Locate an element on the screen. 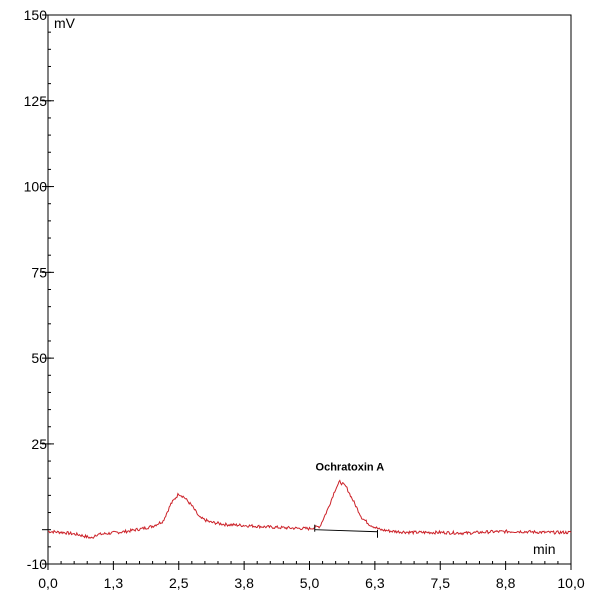 The width and height of the screenshot is (609, 597). x-tick-label: 0,0 is located at coordinates (48, 583).